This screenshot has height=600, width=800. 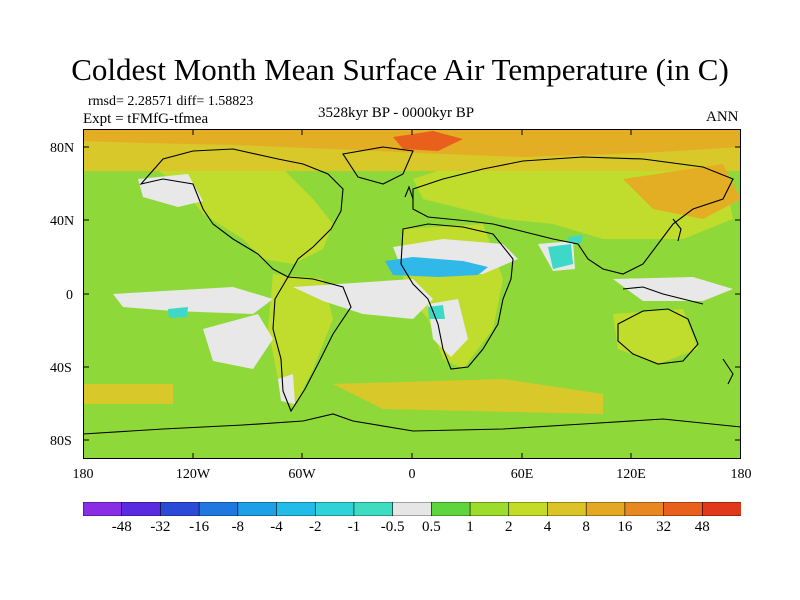 What do you see at coordinates (575, 239) in the screenshot?
I see `cool-nepal` at bounding box center [575, 239].